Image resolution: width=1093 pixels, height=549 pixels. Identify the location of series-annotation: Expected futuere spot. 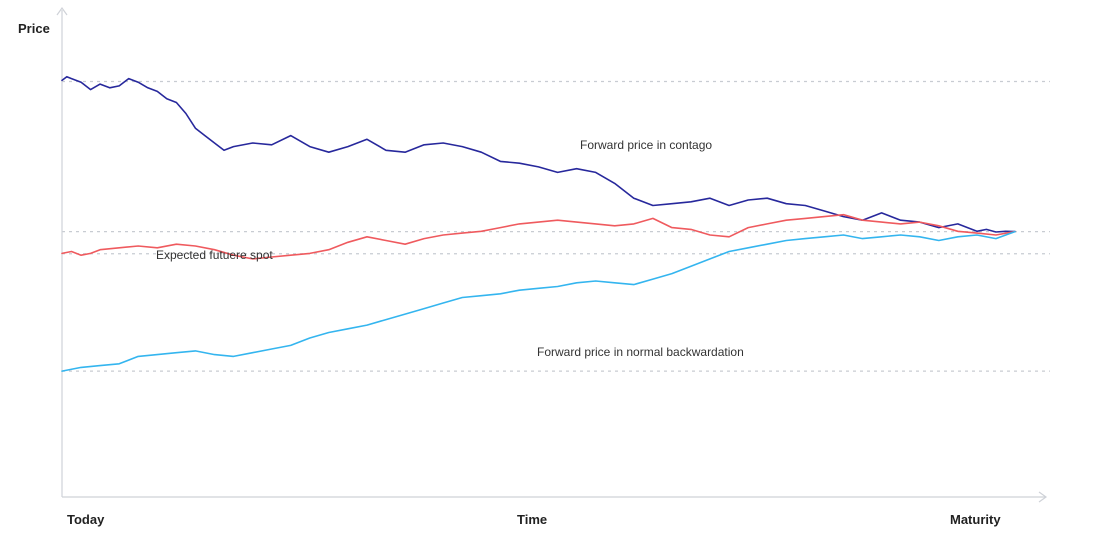
(214, 255).